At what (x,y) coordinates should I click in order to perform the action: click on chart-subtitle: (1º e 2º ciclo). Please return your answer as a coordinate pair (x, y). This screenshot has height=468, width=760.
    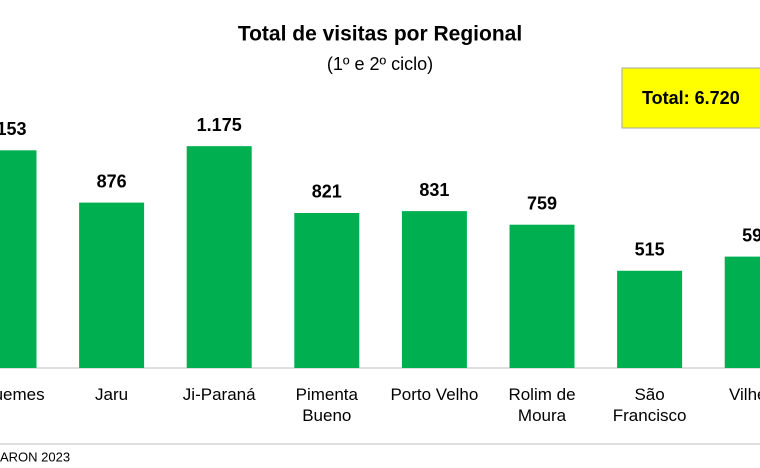
    Looking at the image, I should click on (380, 64).